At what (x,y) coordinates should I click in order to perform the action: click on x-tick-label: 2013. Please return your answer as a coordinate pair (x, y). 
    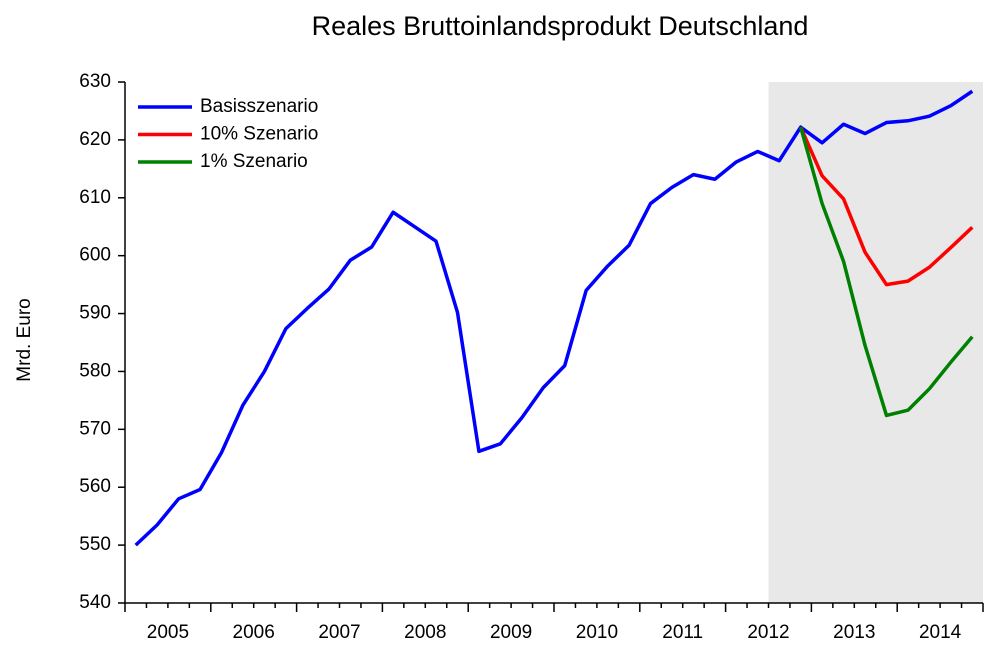
    Looking at the image, I should click on (854, 632).